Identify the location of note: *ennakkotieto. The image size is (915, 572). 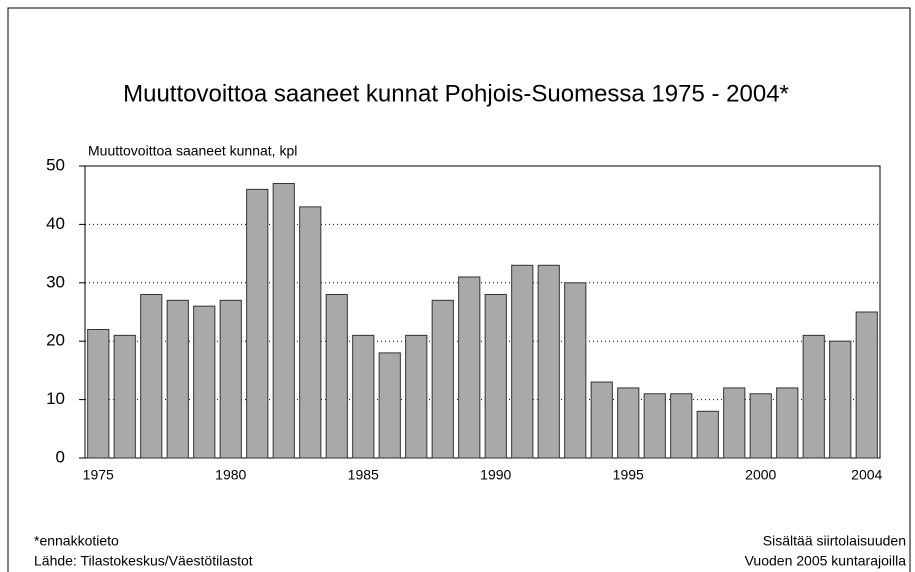
(76, 541).